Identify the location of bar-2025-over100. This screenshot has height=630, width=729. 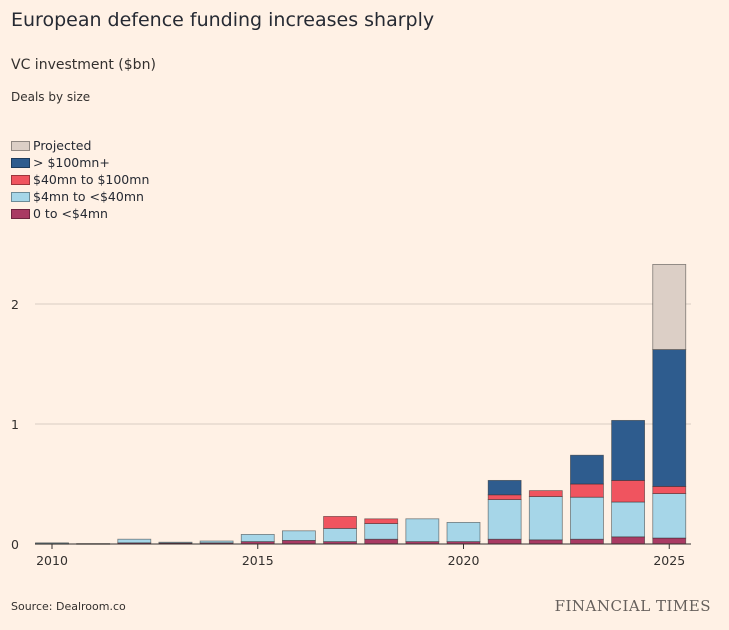
(669, 418).